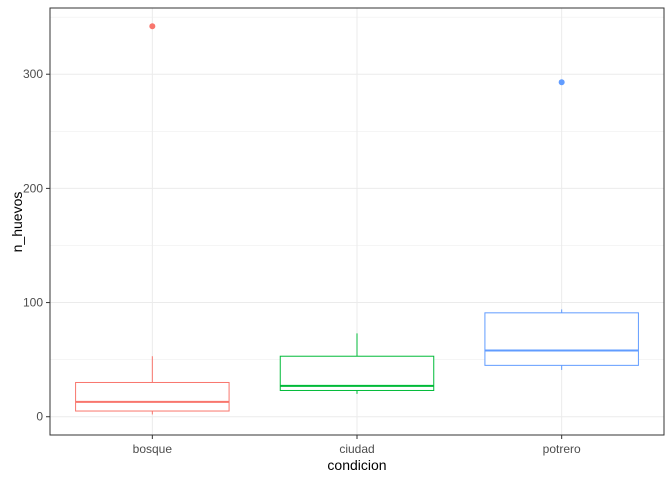  Describe the element at coordinates (33, 74) in the screenshot. I see `y-tick-label: 300` at that location.